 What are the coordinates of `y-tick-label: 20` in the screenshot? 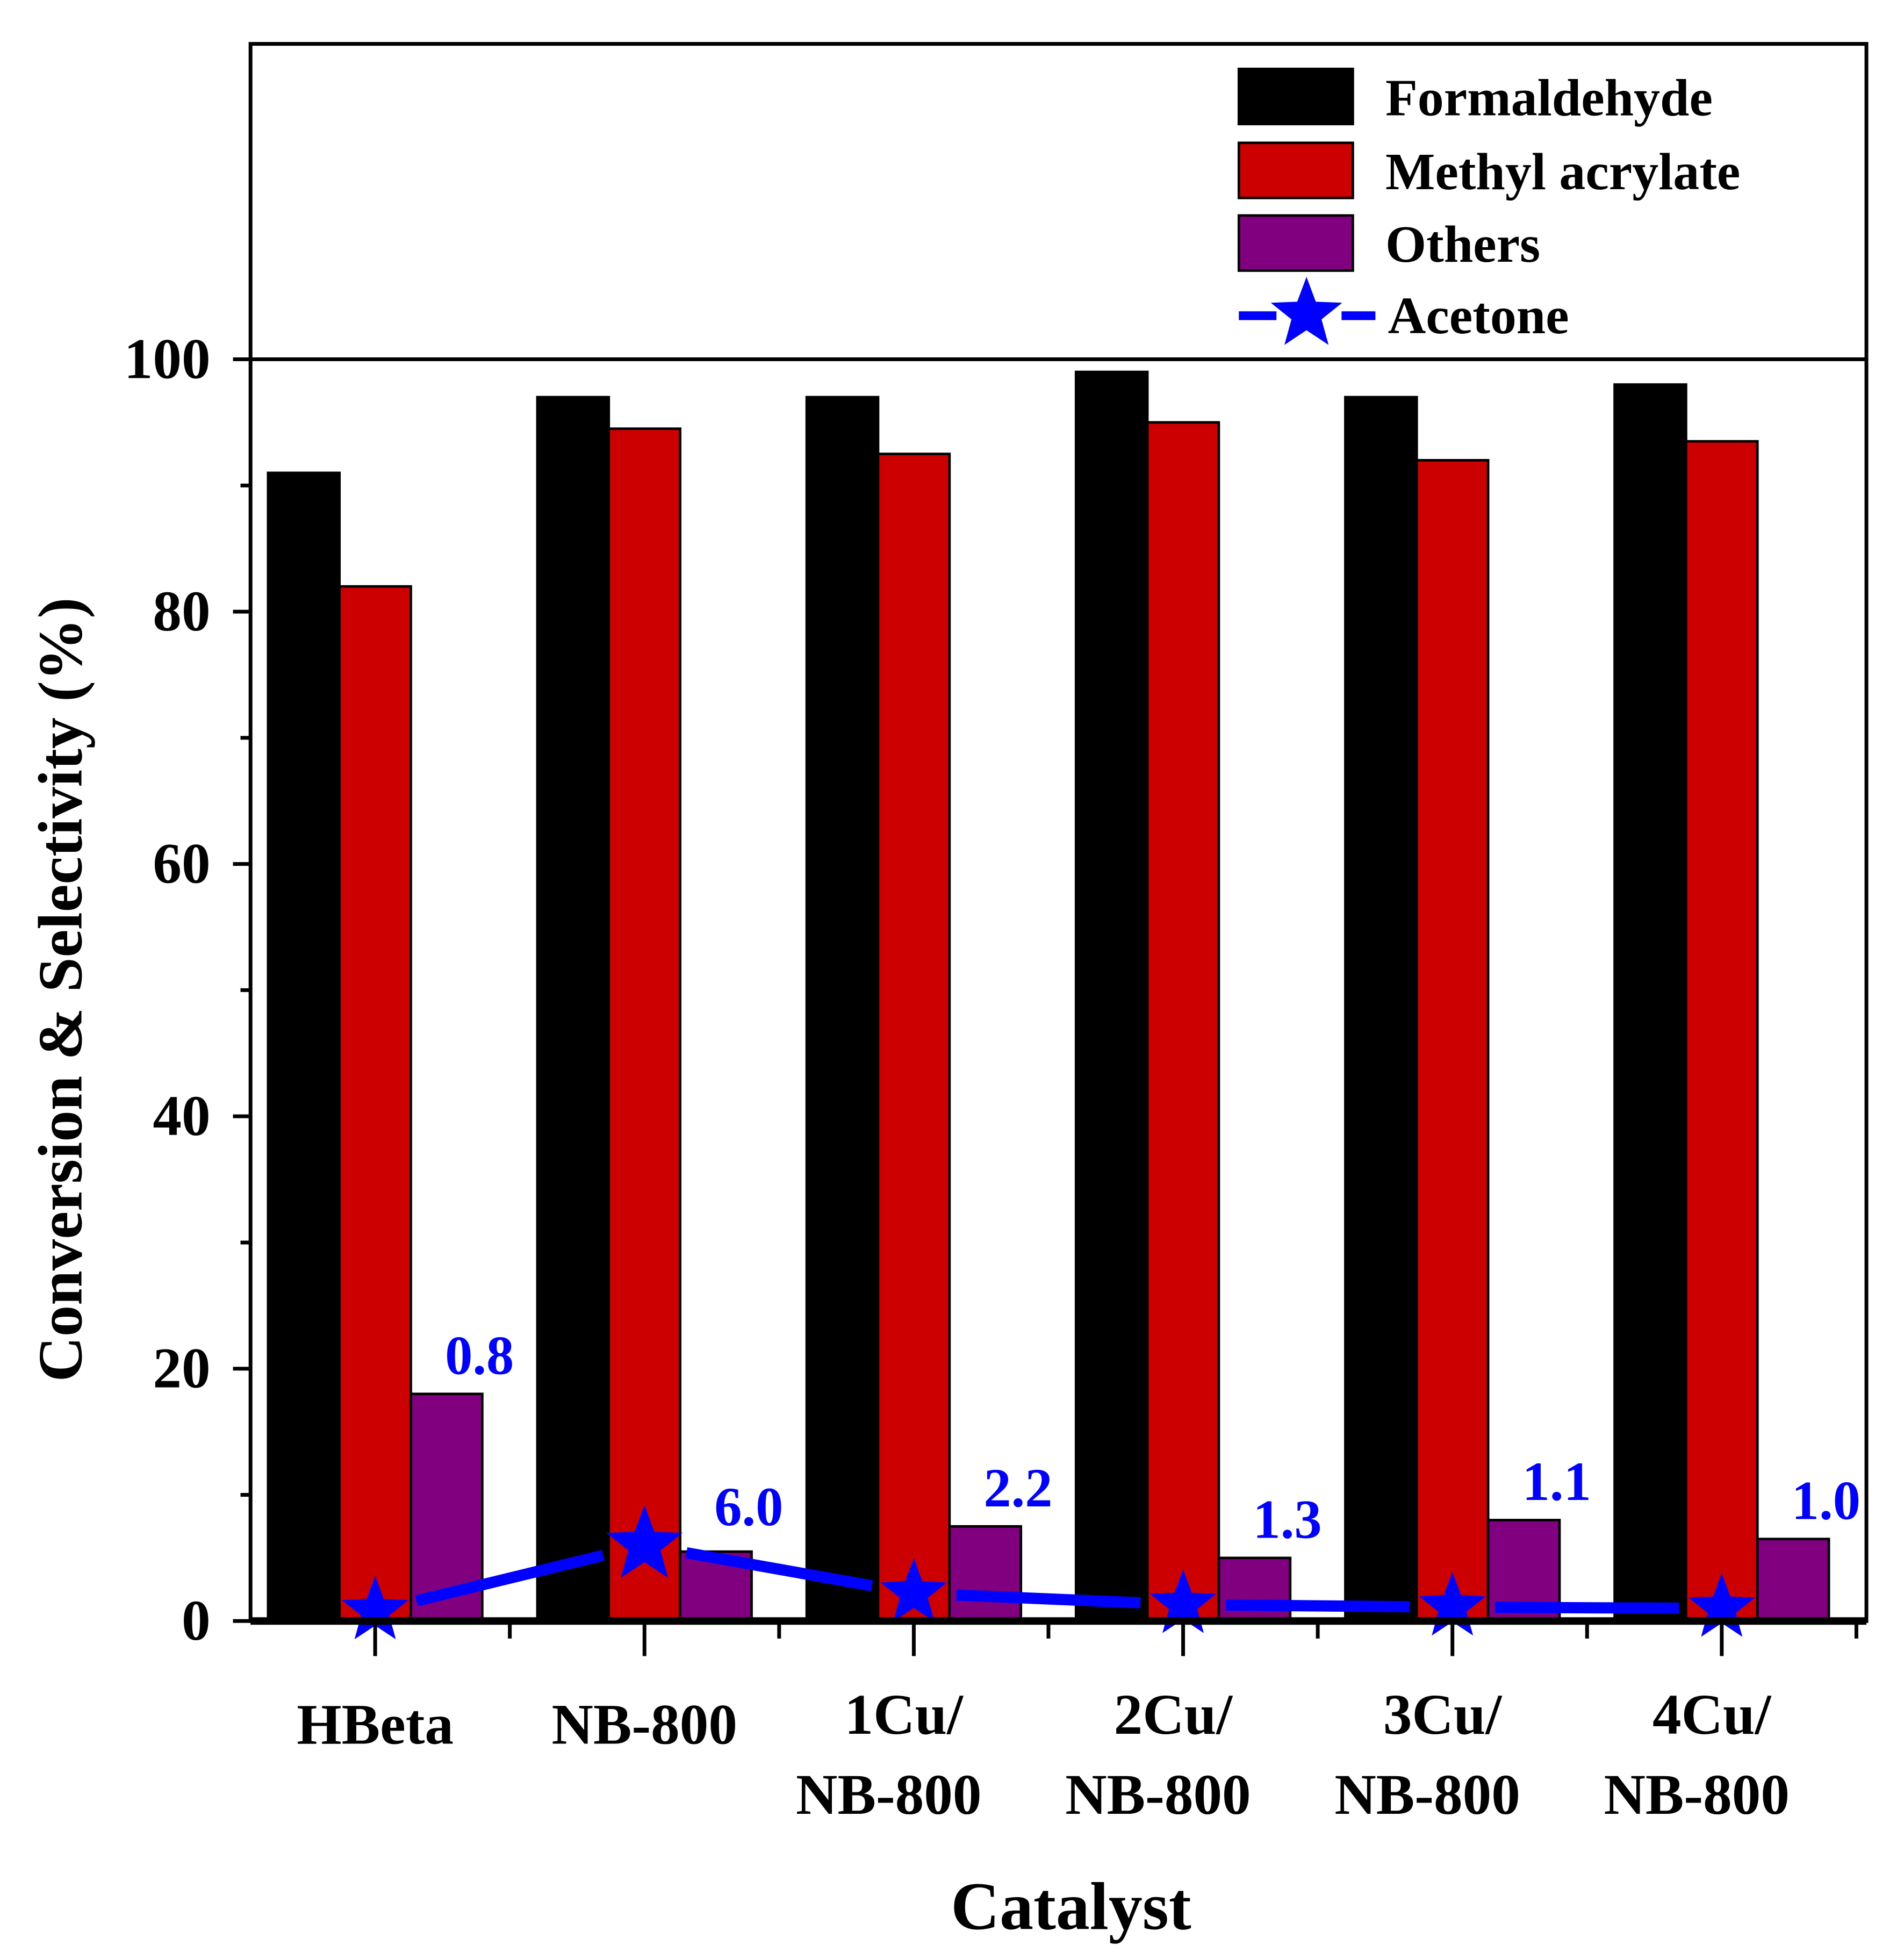 It's located at (182, 1369).